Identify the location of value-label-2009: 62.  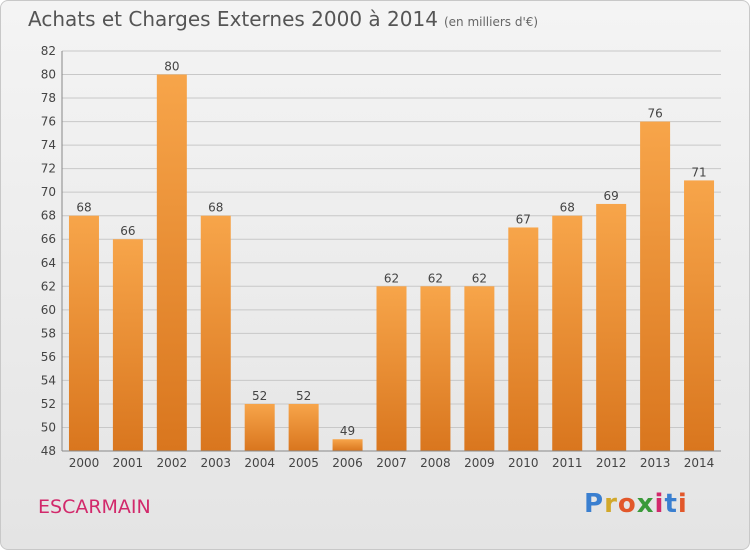
(479, 278).